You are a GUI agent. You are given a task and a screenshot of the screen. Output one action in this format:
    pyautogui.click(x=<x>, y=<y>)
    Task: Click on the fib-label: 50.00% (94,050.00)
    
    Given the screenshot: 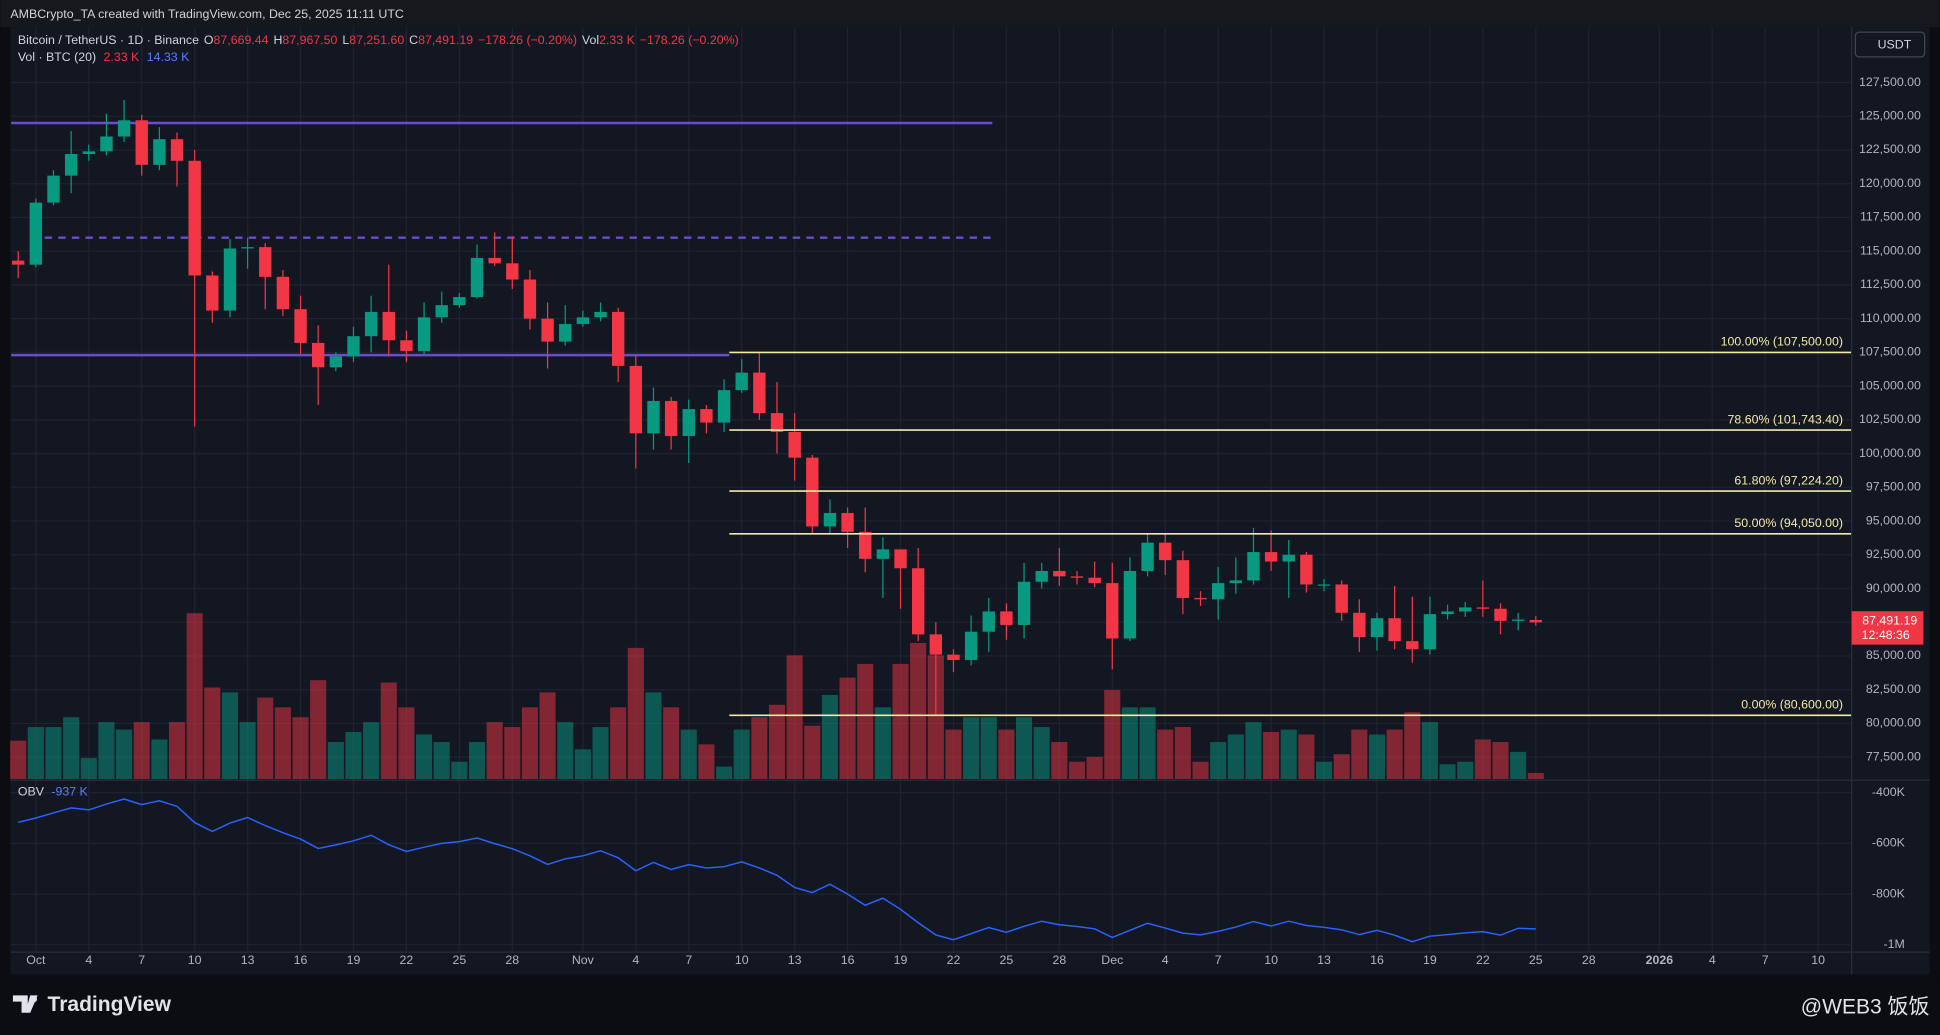 What is the action you would take?
    pyautogui.click(x=1788, y=523)
    